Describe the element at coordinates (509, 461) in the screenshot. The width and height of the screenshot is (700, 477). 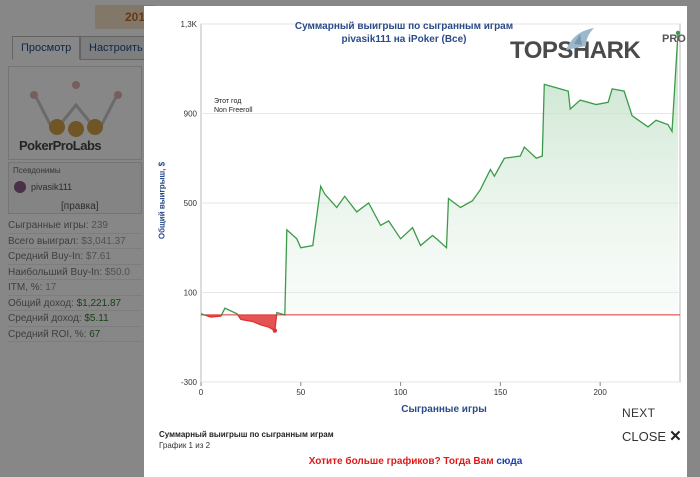
I see `promo-link: сюда` at that location.